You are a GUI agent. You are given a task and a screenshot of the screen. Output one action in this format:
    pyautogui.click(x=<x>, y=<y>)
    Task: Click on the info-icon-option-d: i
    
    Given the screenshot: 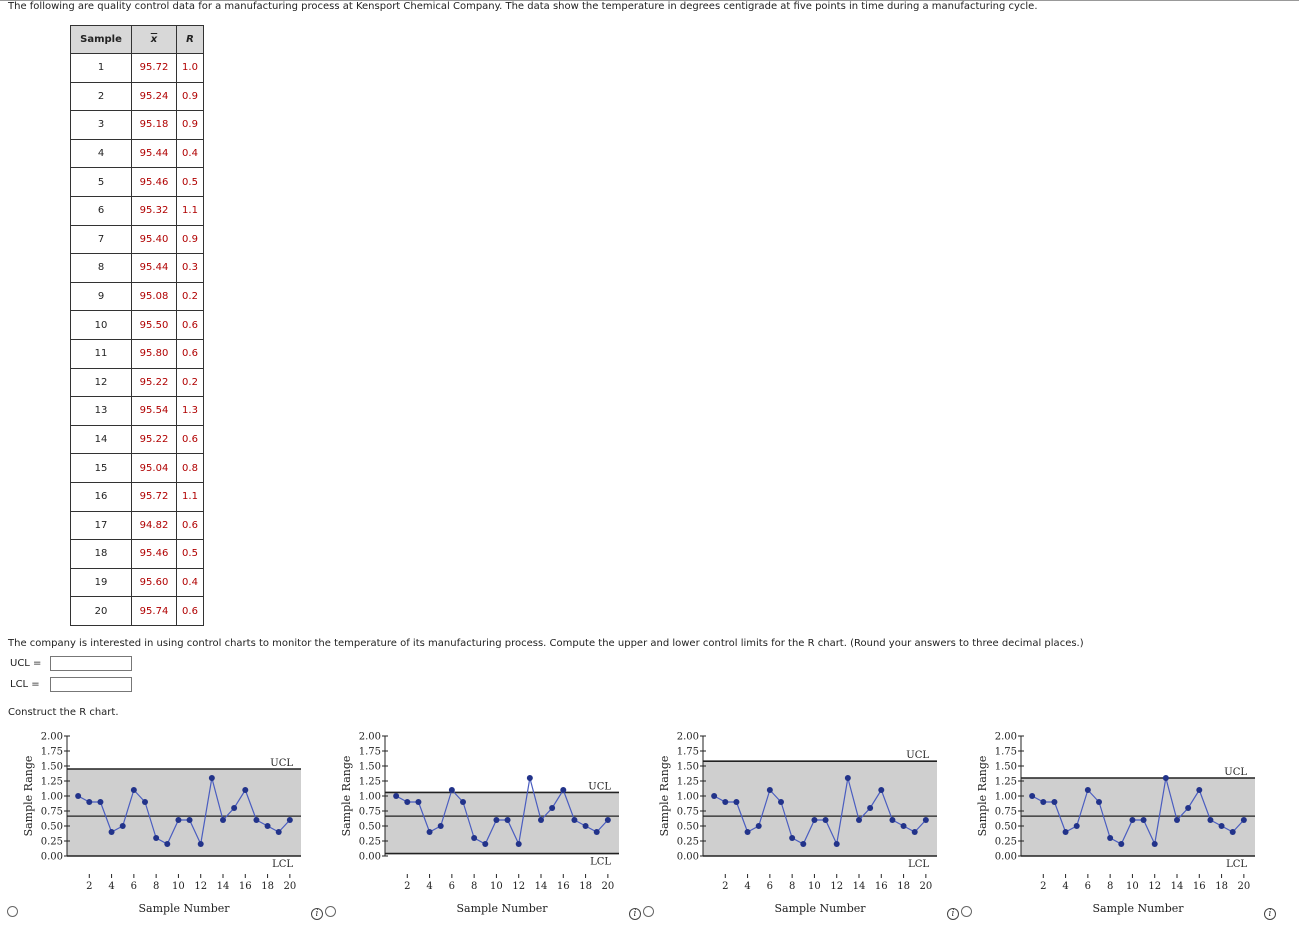 What is the action you would take?
    pyautogui.click(x=1270, y=914)
    